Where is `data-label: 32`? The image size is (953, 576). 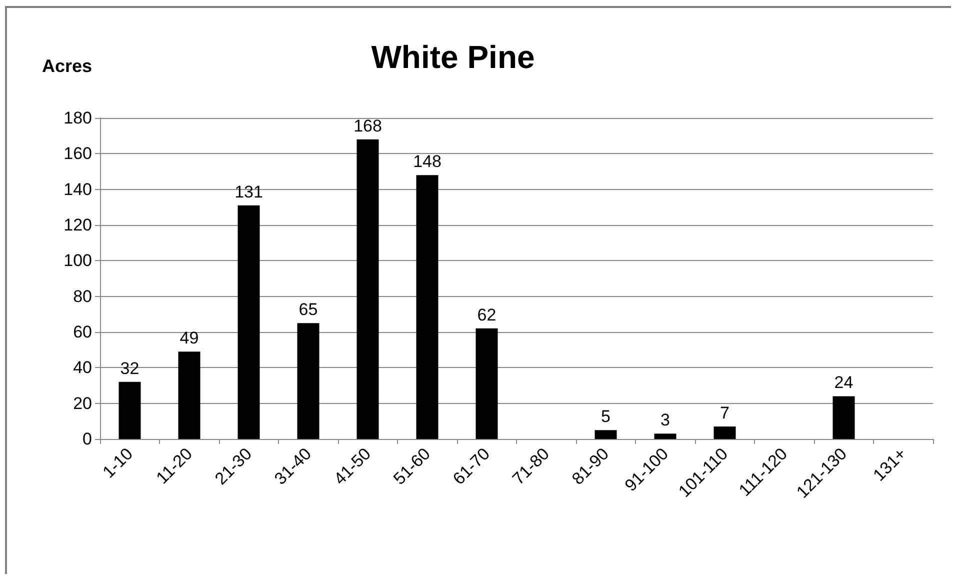
data-label: 32 is located at coordinates (130, 368).